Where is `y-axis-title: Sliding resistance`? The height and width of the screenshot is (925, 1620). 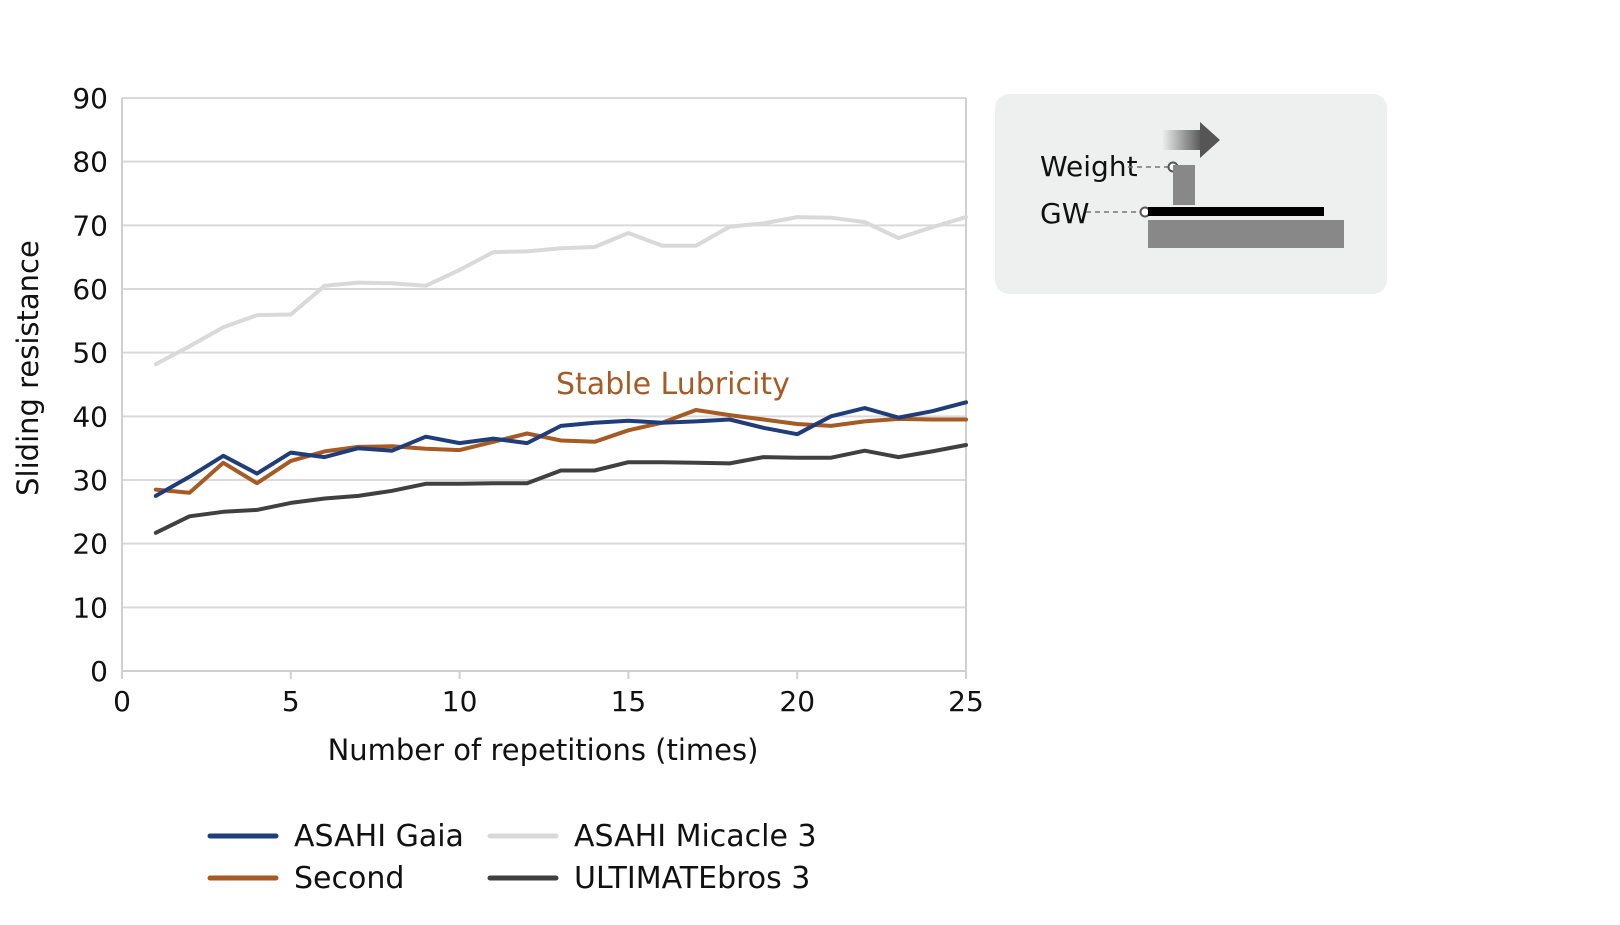
y-axis-title: Sliding resistance is located at coordinates (28, 368).